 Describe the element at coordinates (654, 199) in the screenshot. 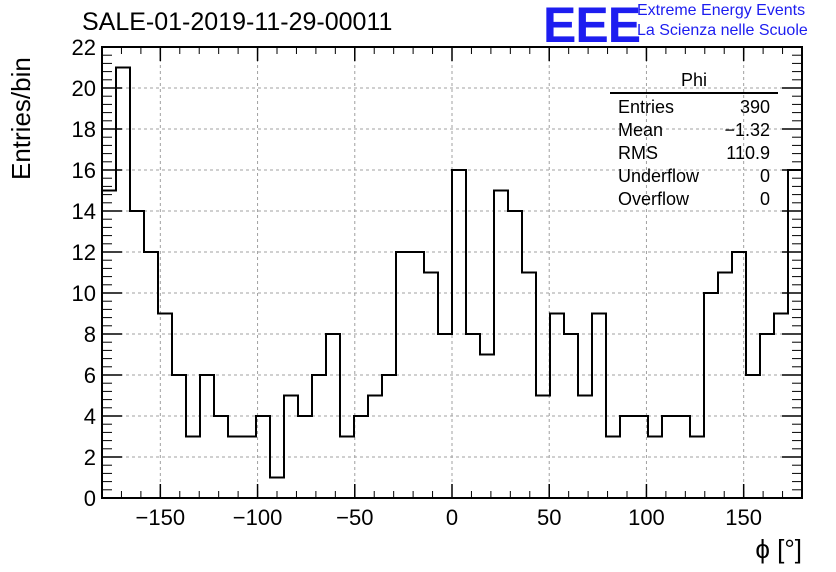

I see `stats-label: Overflow` at that location.